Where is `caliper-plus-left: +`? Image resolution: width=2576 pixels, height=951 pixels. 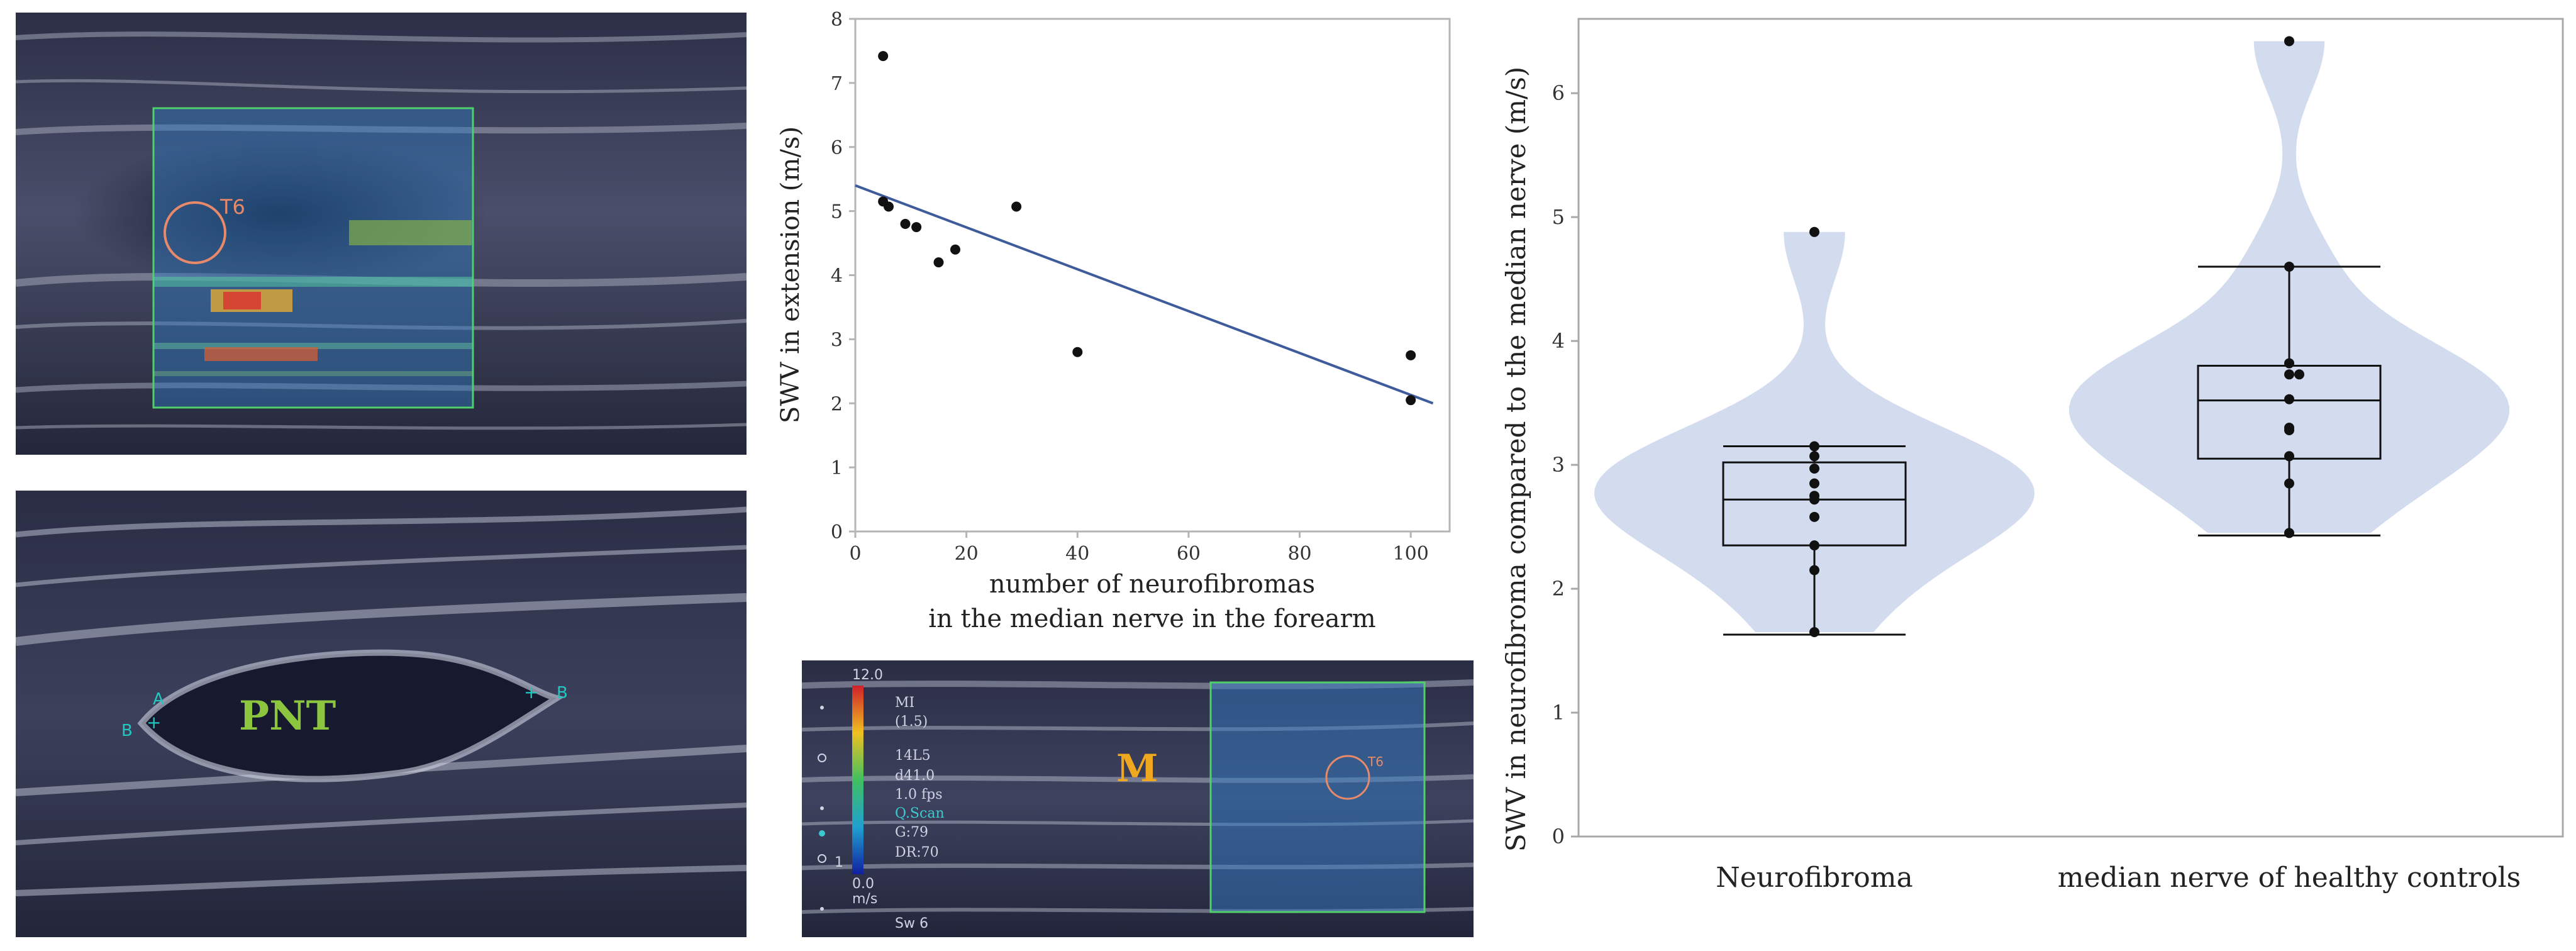
caliper-plus-left: + is located at coordinates (154, 723).